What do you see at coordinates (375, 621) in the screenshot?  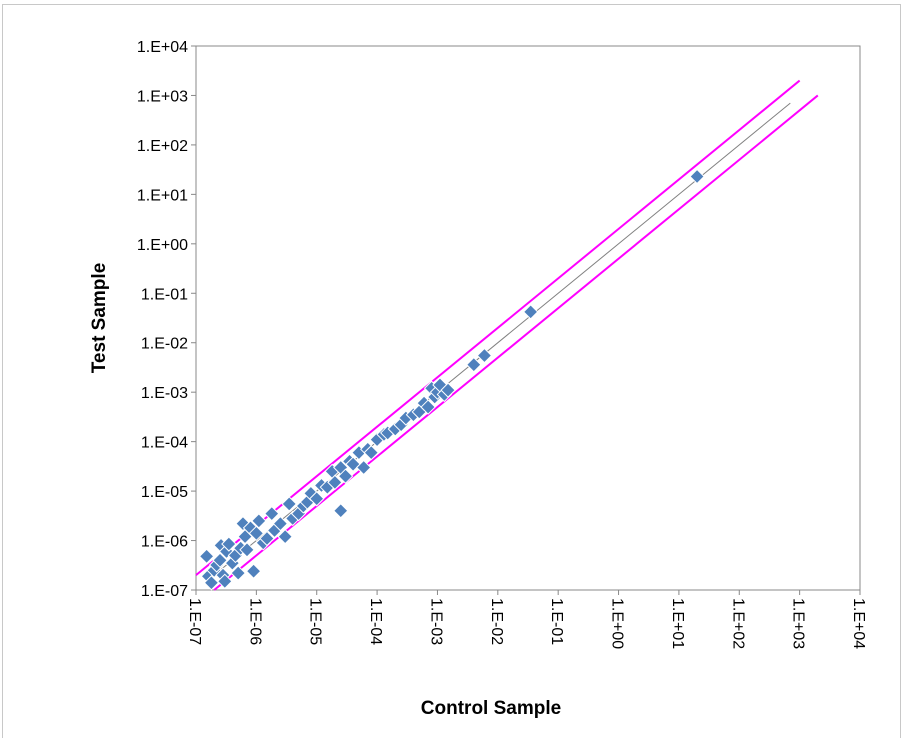 I see `x-tick-label: 1.E-04` at bounding box center [375, 621].